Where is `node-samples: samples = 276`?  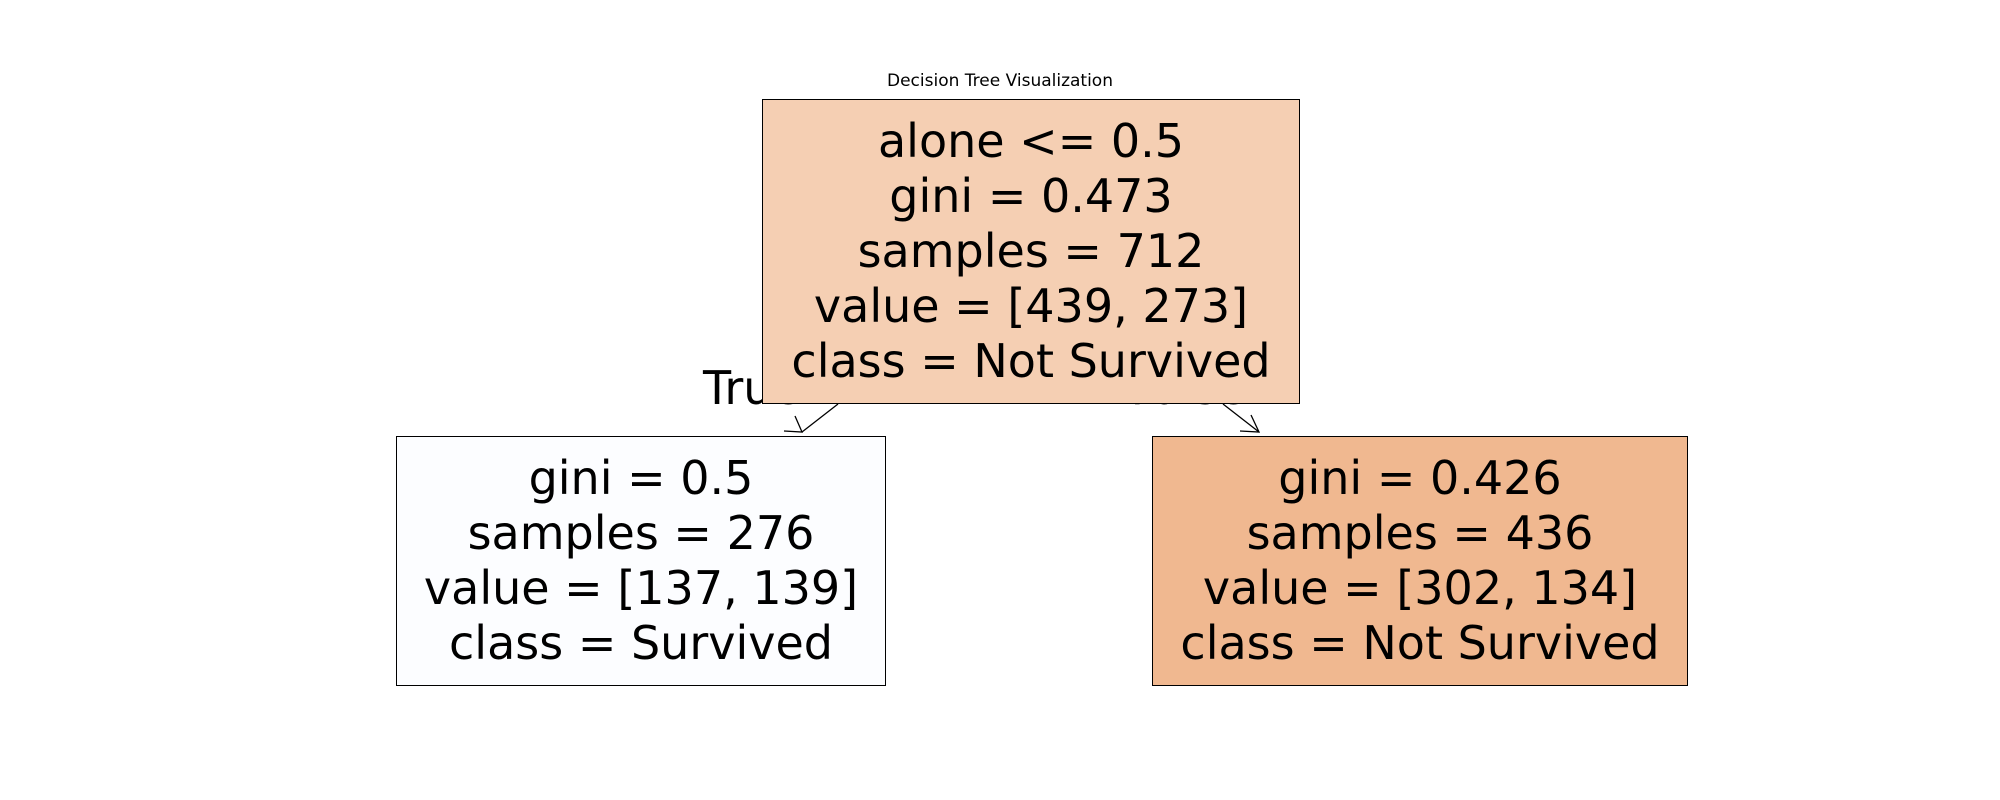 node-samples: samples = 276 is located at coordinates (641, 533).